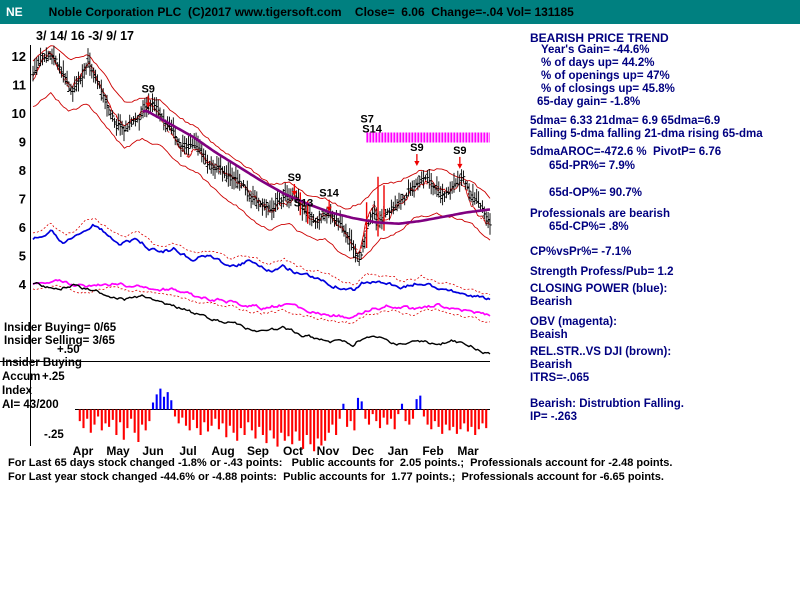 The image size is (800, 600). I want to click on y-axis-label: 11, so click(19, 85).